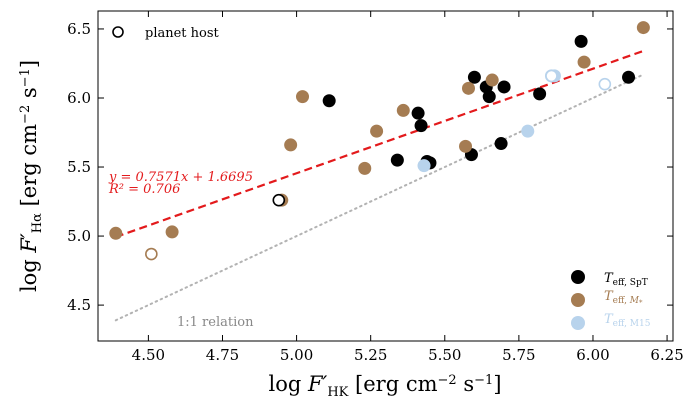  Describe the element at coordinates (182, 33) in the screenshot. I see `legend-planet-host-label: planet host` at that location.